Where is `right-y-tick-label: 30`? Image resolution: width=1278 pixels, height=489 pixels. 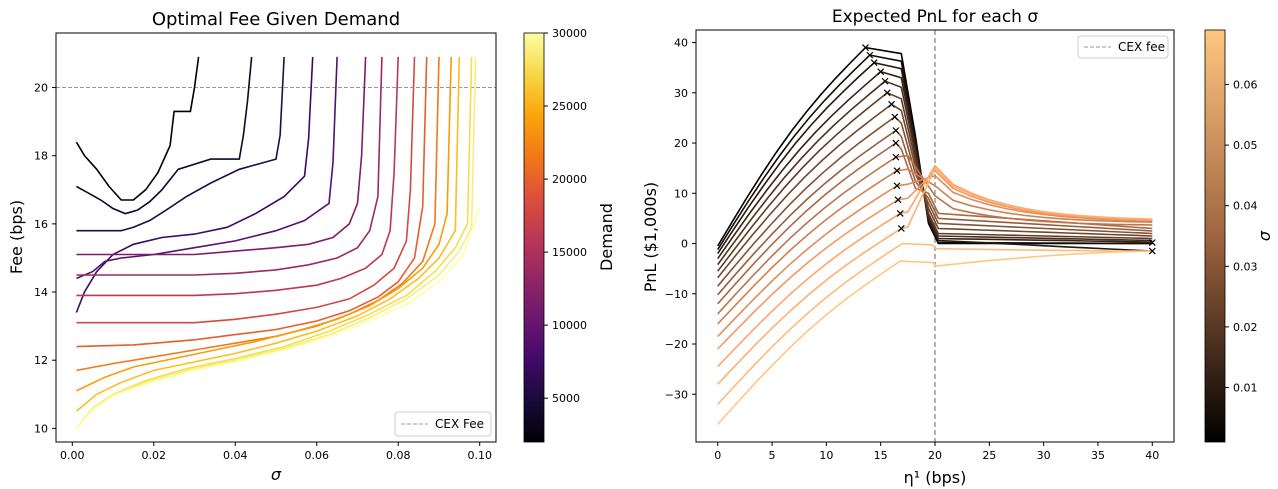 right-y-tick-label: 30 is located at coordinates (681, 93).